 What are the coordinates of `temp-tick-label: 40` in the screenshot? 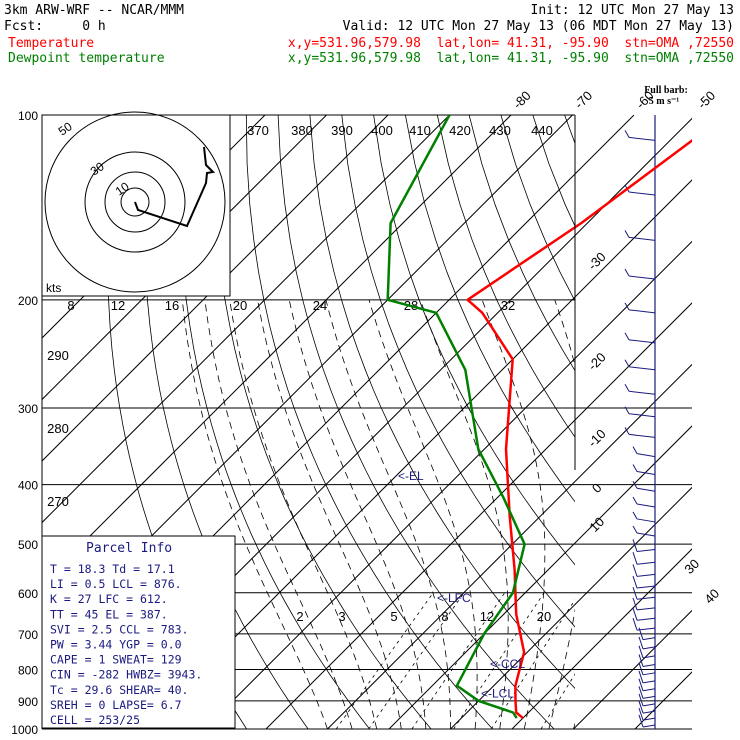 It's located at (711, 596).